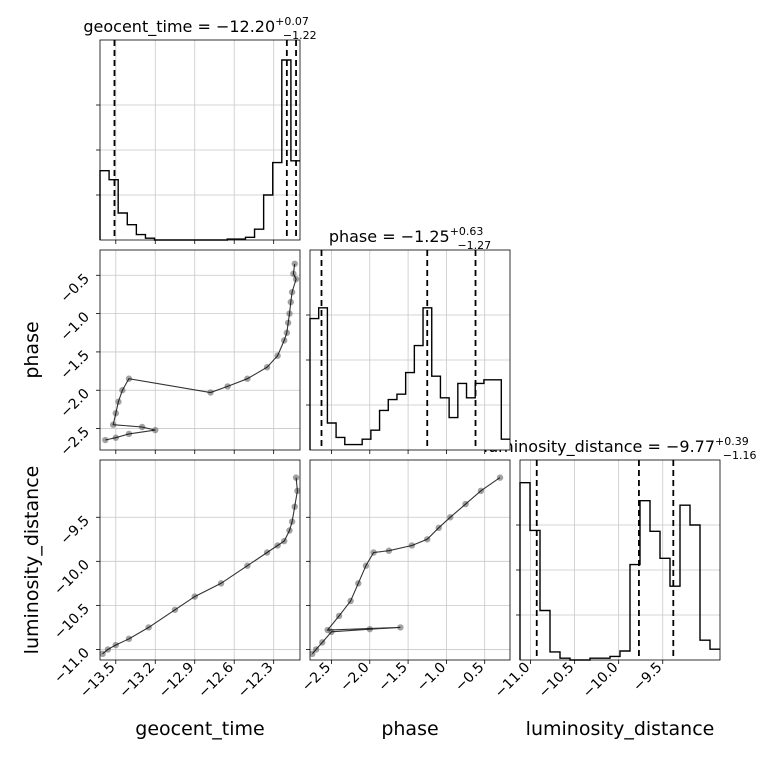 The width and height of the screenshot is (760, 760). Describe the element at coordinates (32, 560) in the screenshot. I see `ylabel-luminosity_distance: luminosity_distance` at that location.